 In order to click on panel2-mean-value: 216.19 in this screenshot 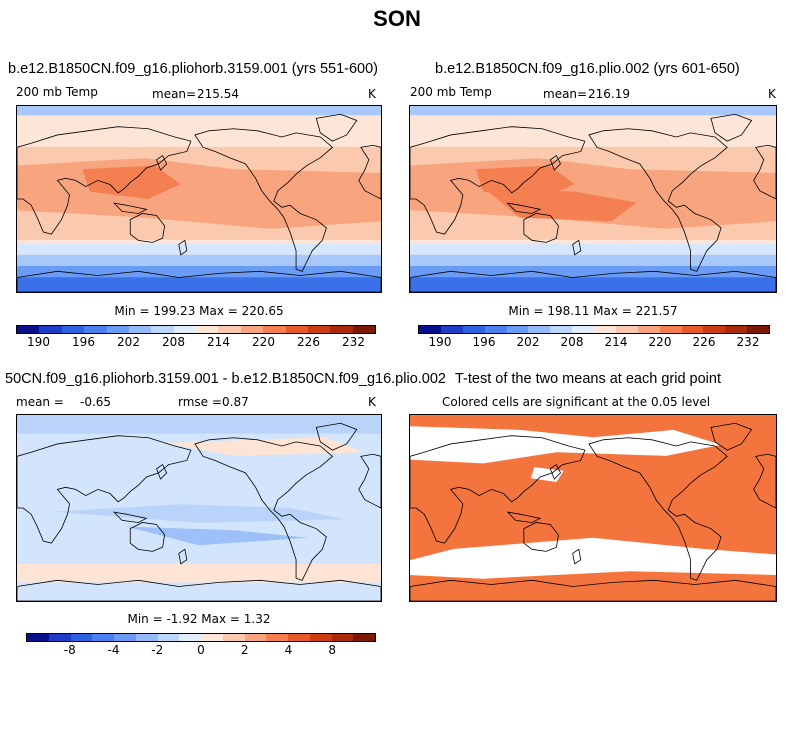, I will do `click(609, 94)`.